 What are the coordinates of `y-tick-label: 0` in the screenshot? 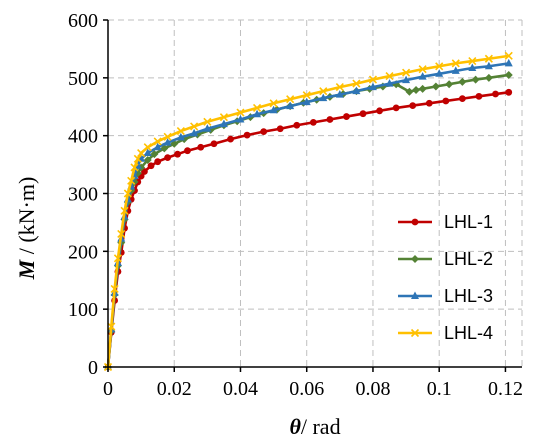 It's located at (93, 368).